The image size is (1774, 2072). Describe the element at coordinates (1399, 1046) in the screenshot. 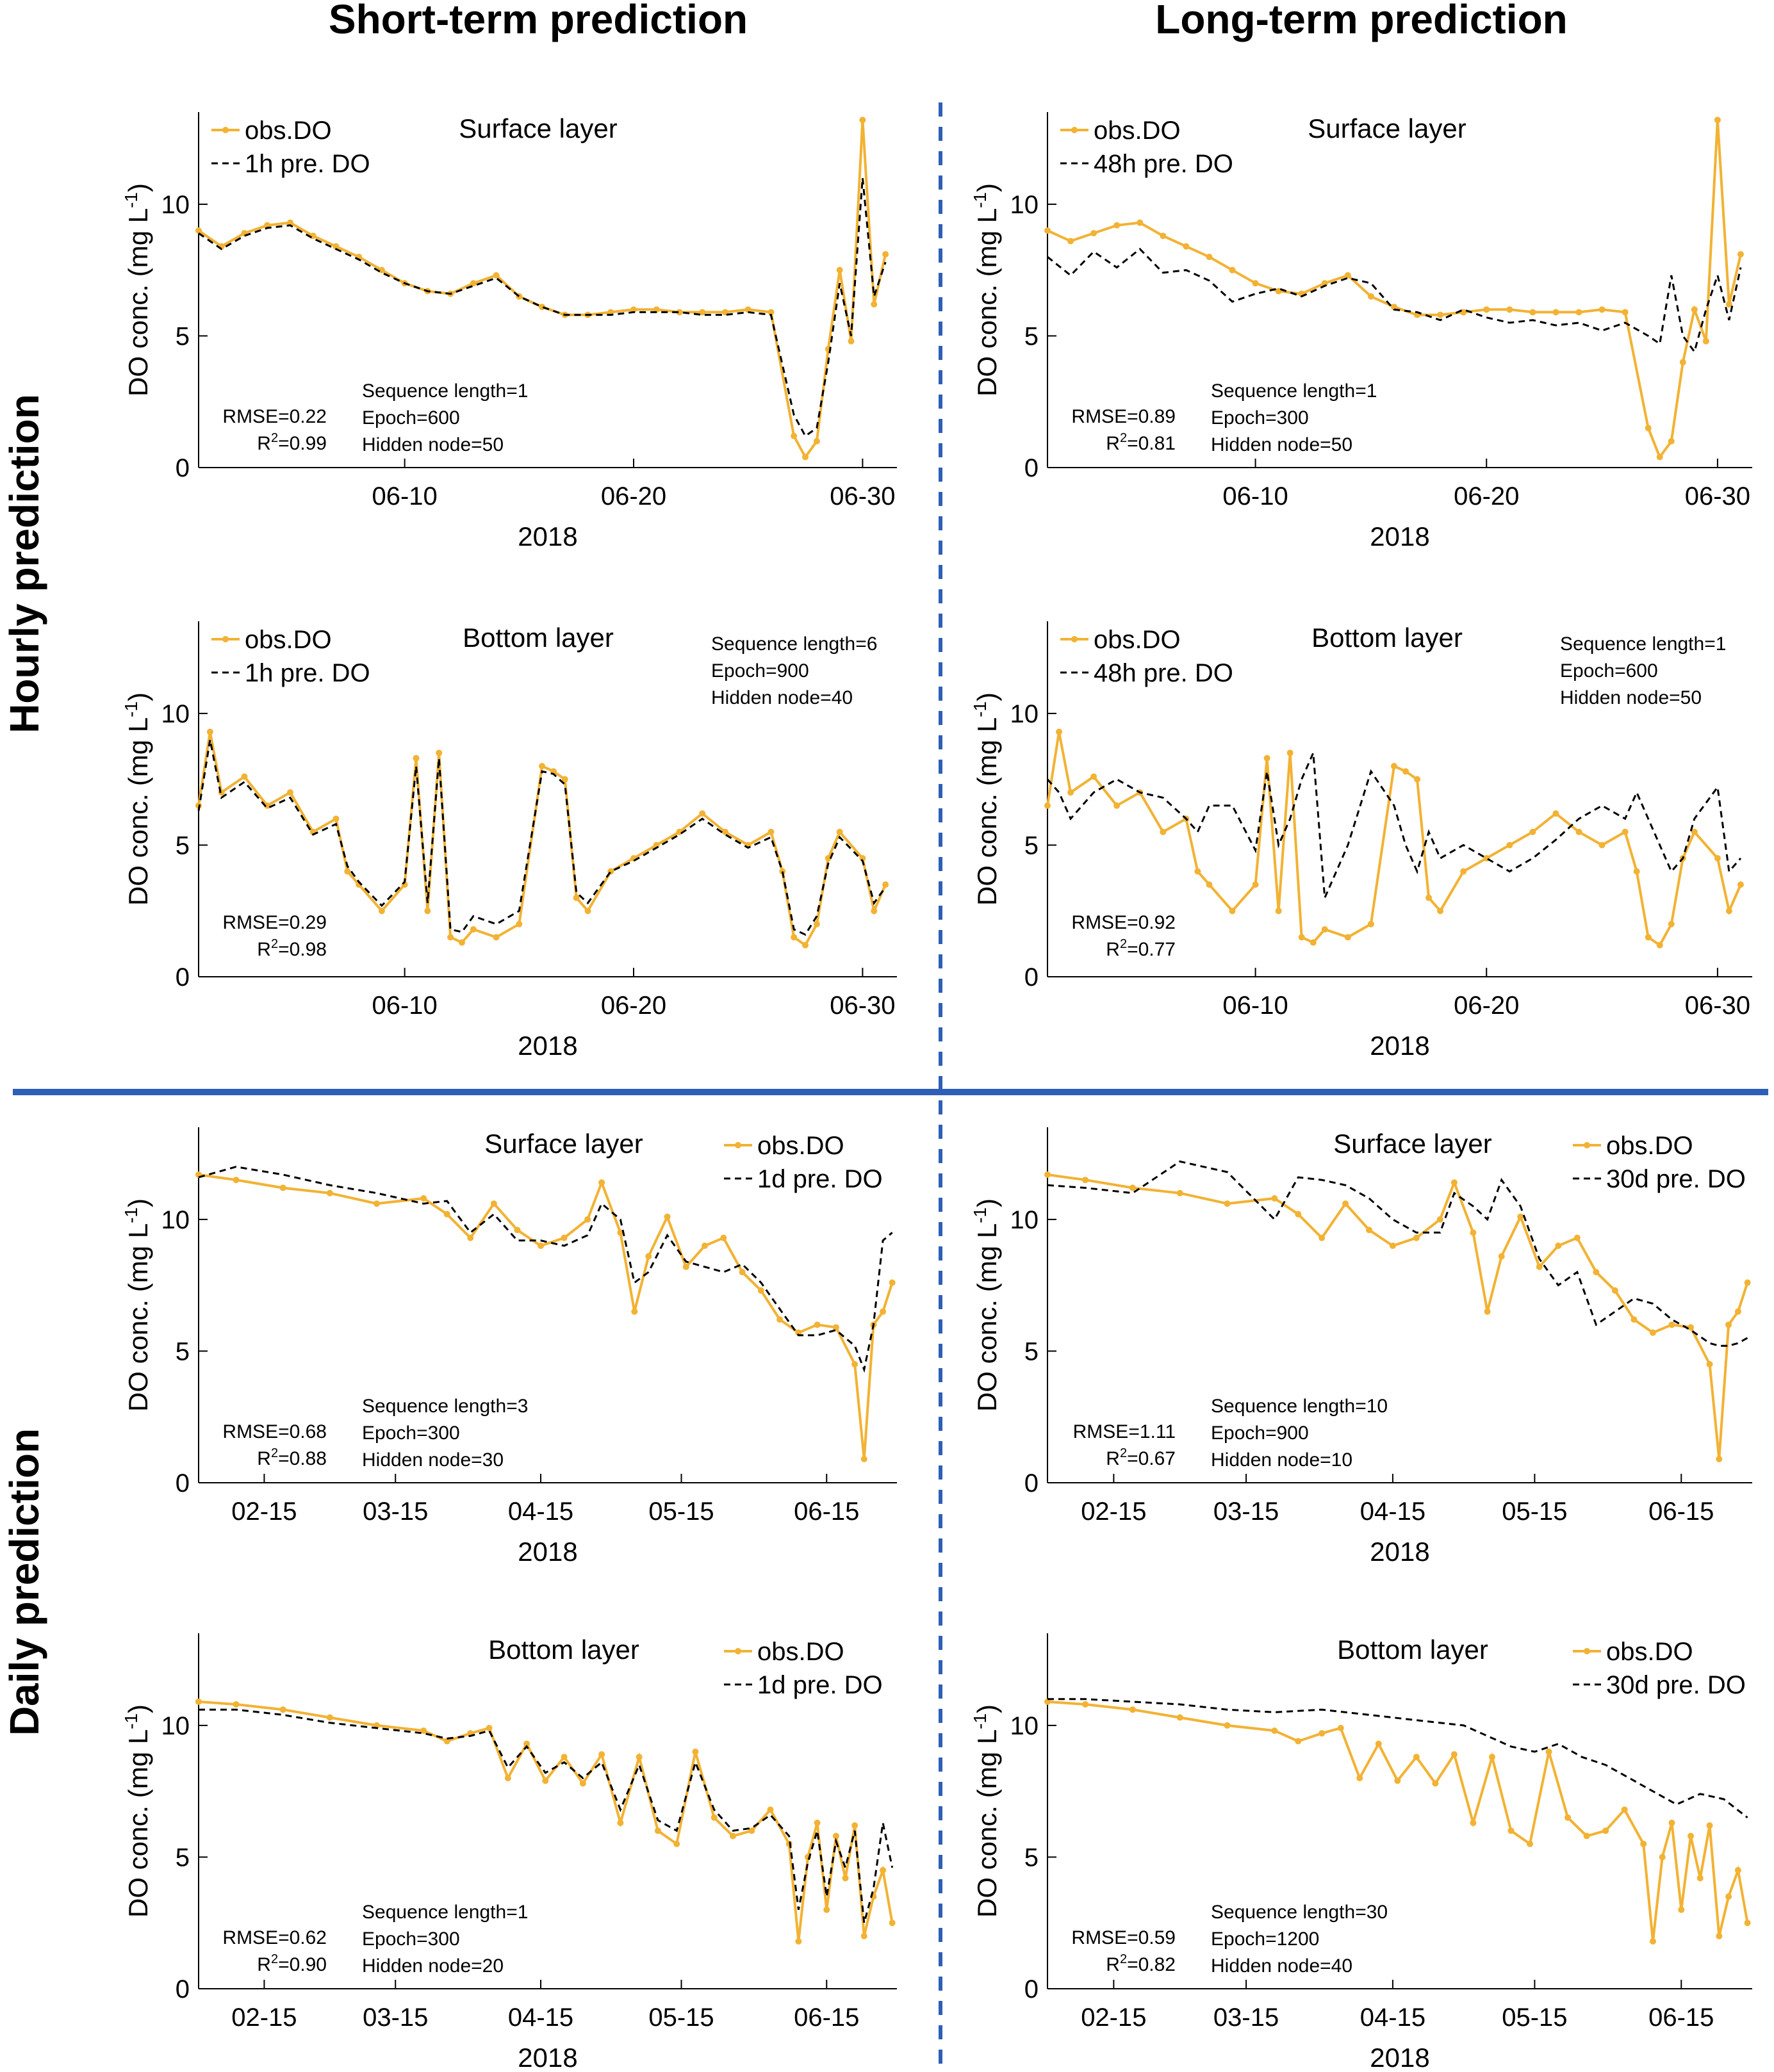

I see `x-axis-label: 2018` at that location.